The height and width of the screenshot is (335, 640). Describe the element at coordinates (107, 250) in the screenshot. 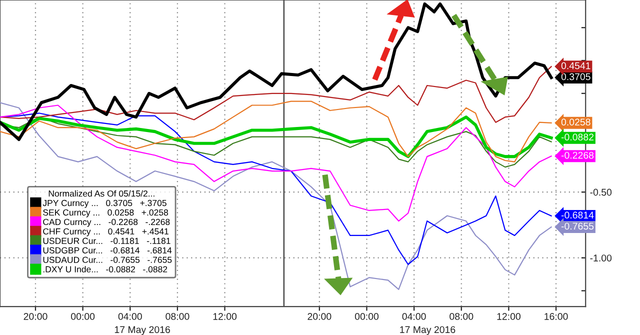

I see `legend-label: USDGBP Cur... -0.6814 -.6814` at that location.